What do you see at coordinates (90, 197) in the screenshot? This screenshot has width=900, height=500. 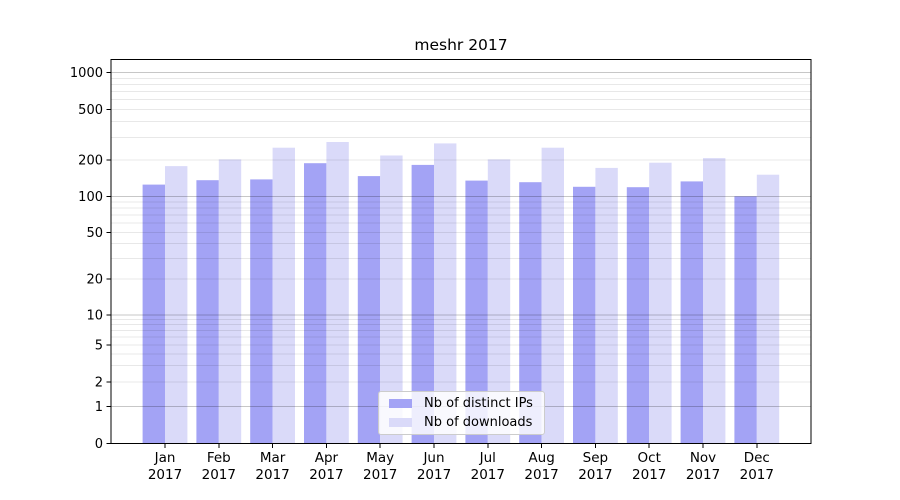 I see `y-tick-label-100: 100` at bounding box center [90, 197].